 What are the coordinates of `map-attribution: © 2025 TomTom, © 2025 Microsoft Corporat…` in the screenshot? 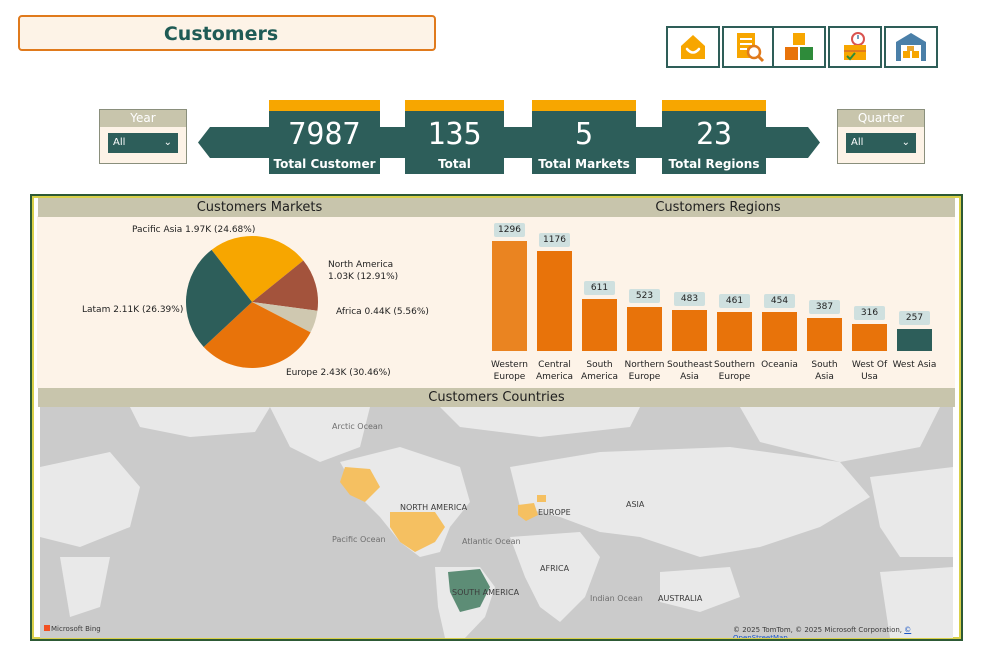 It's located at (843, 632).